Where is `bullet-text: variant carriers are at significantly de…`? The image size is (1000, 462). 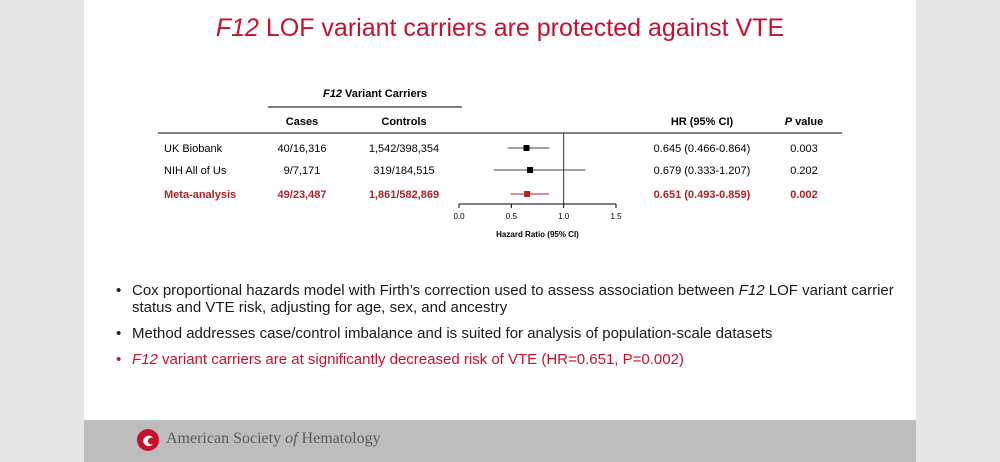
bullet-text: variant carriers are at significantly de… is located at coordinates (420, 359).